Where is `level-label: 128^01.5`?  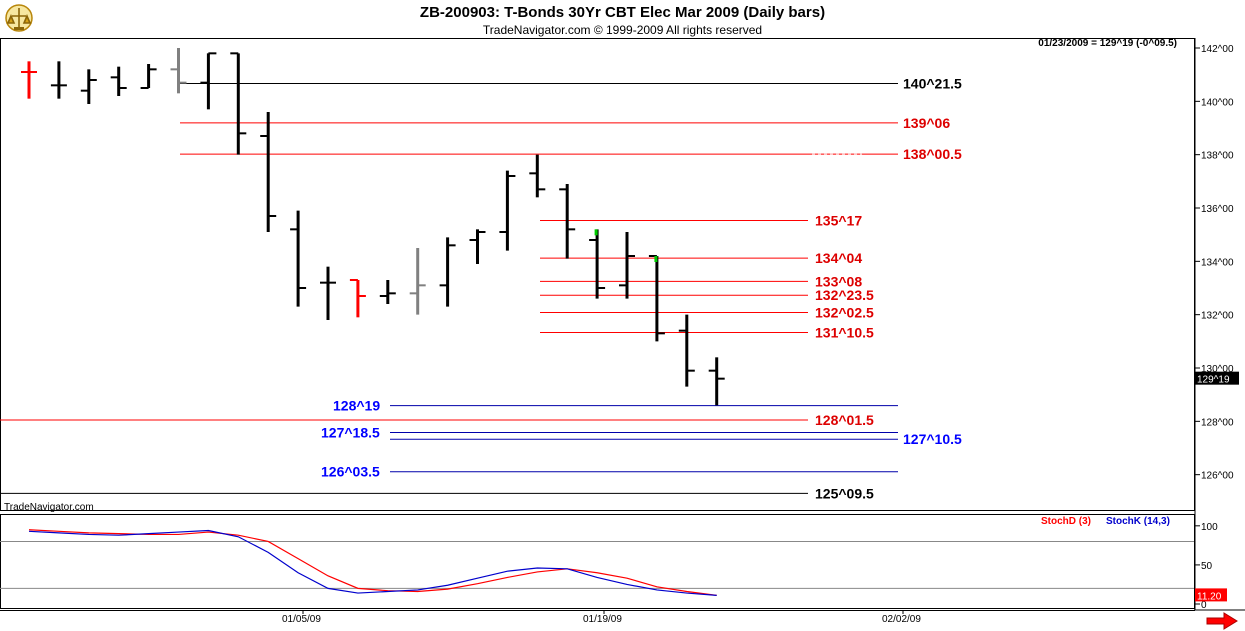 level-label: 128^01.5 is located at coordinates (844, 420).